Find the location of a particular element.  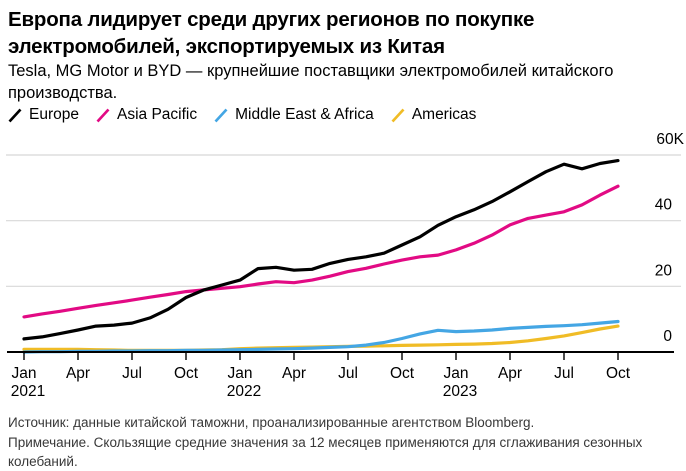

legend-label: Europe is located at coordinates (54, 114).